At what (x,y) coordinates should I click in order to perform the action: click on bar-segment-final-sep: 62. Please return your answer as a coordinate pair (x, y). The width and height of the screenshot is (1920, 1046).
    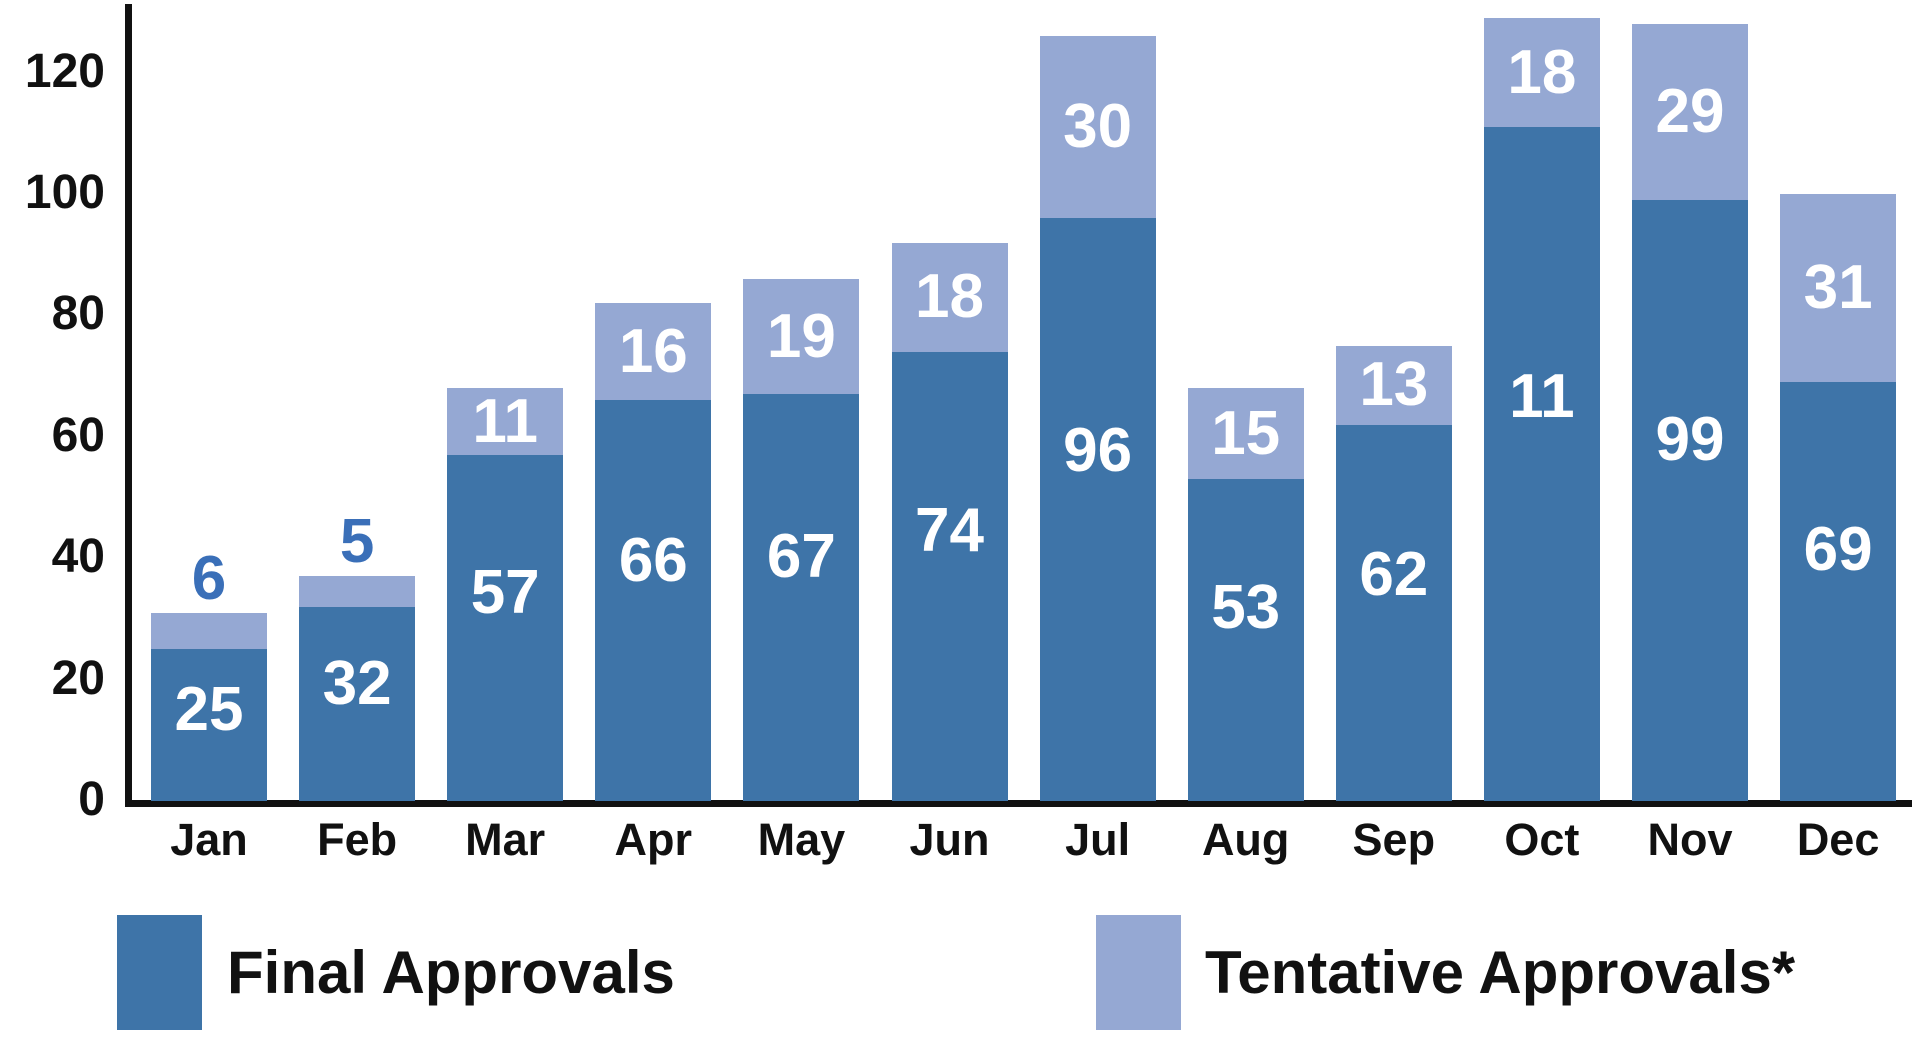
    Looking at the image, I should click on (1393, 612).